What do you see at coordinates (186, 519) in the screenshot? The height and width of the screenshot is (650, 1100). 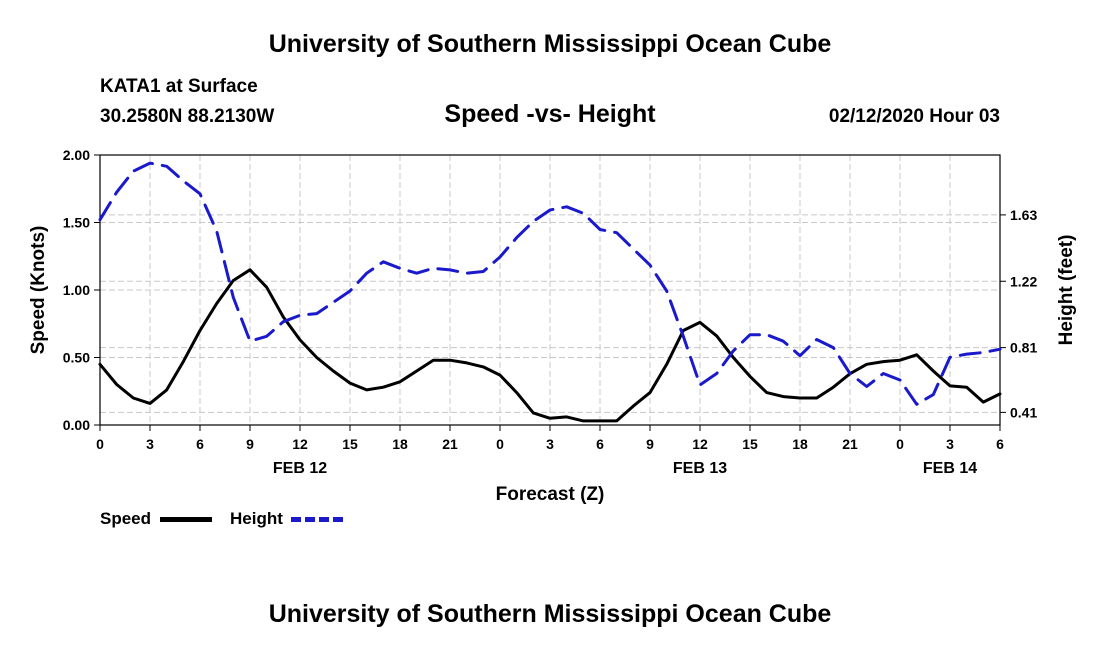 I see `legend-speed-swatch` at bounding box center [186, 519].